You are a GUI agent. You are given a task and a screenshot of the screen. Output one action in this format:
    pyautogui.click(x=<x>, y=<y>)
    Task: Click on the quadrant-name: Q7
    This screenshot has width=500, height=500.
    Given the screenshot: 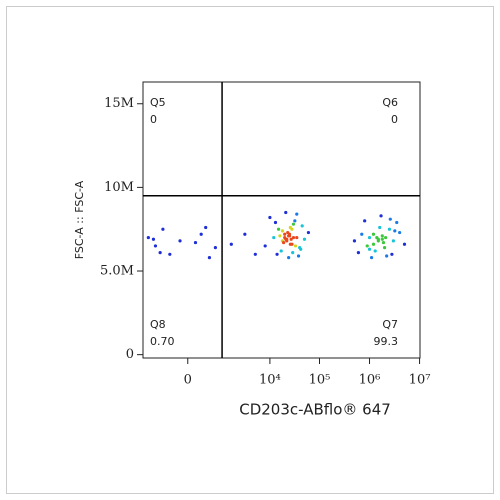 What is the action you would take?
    pyautogui.click(x=390, y=324)
    